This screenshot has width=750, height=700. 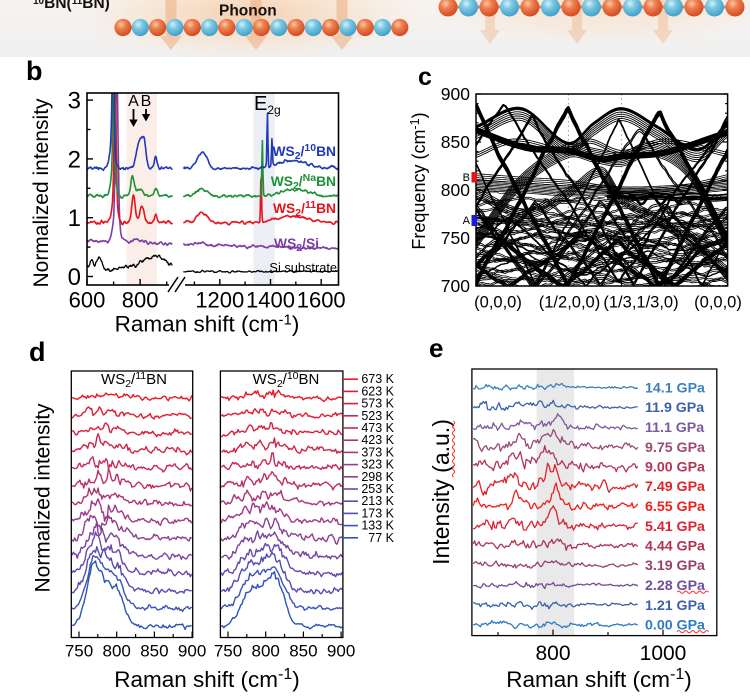 I want to click on svg-text: 3, so click(x=74, y=101).